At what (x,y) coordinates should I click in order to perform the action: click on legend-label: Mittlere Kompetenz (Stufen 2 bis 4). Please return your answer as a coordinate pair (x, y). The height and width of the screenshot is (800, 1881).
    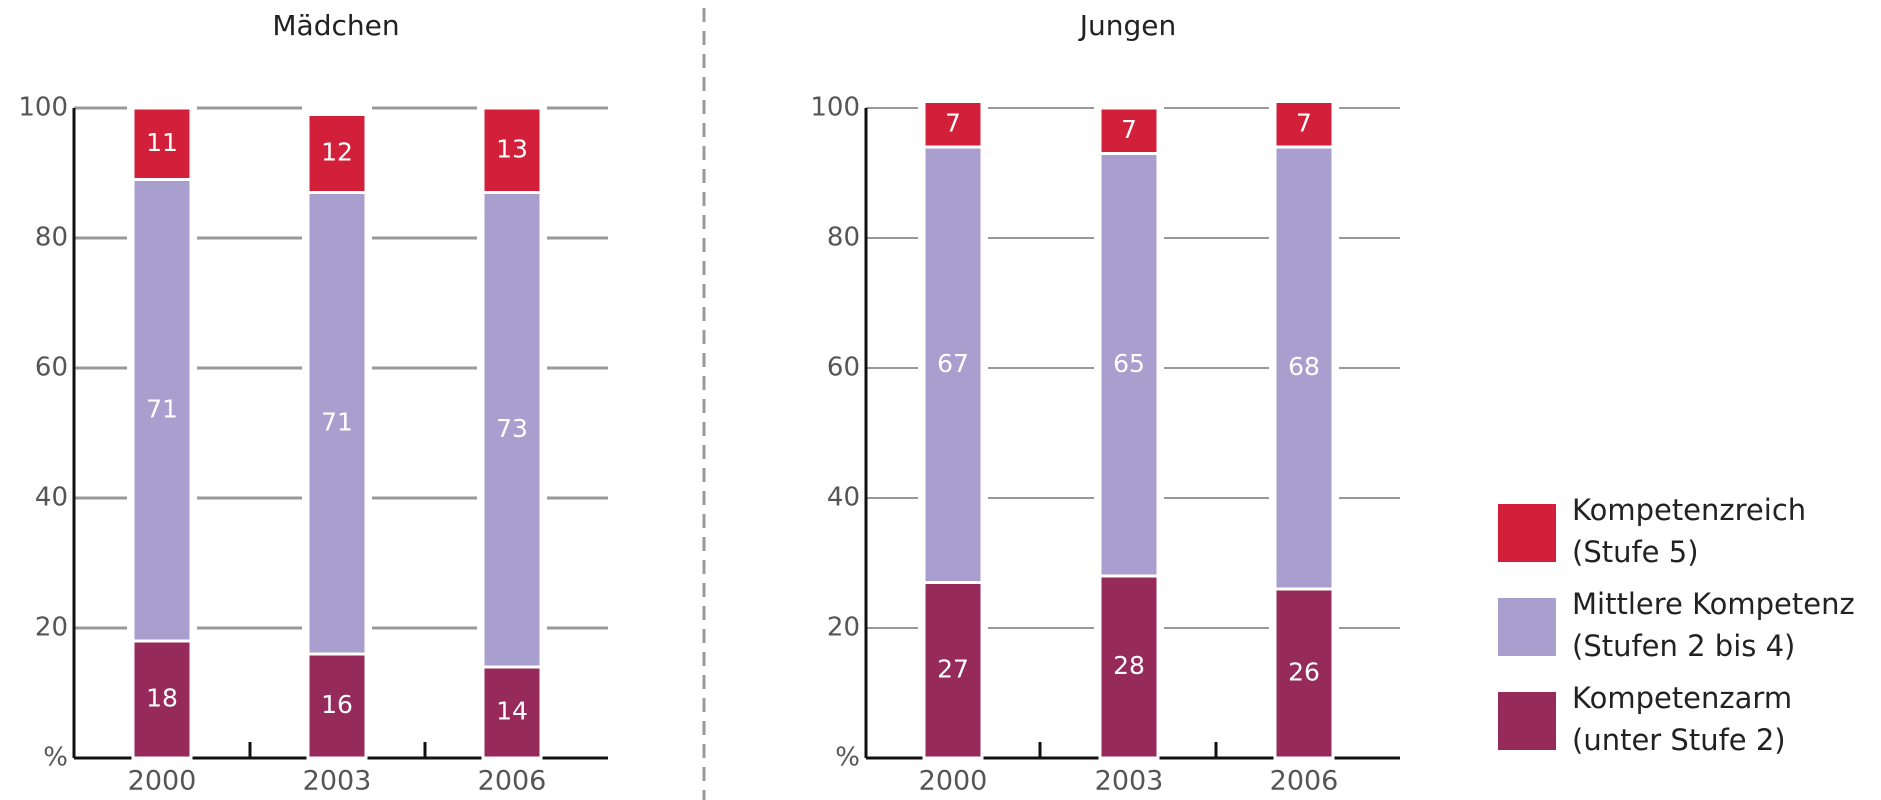
    Looking at the image, I should click on (1713, 625).